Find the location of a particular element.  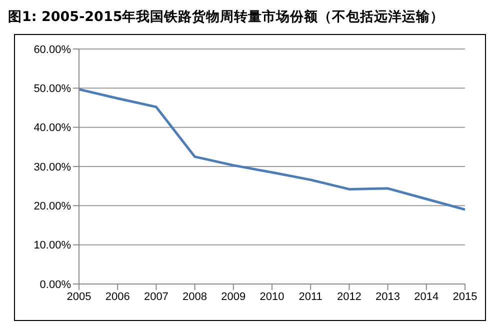

y-tick-label: 50.00% is located at coordinates (53, 89).